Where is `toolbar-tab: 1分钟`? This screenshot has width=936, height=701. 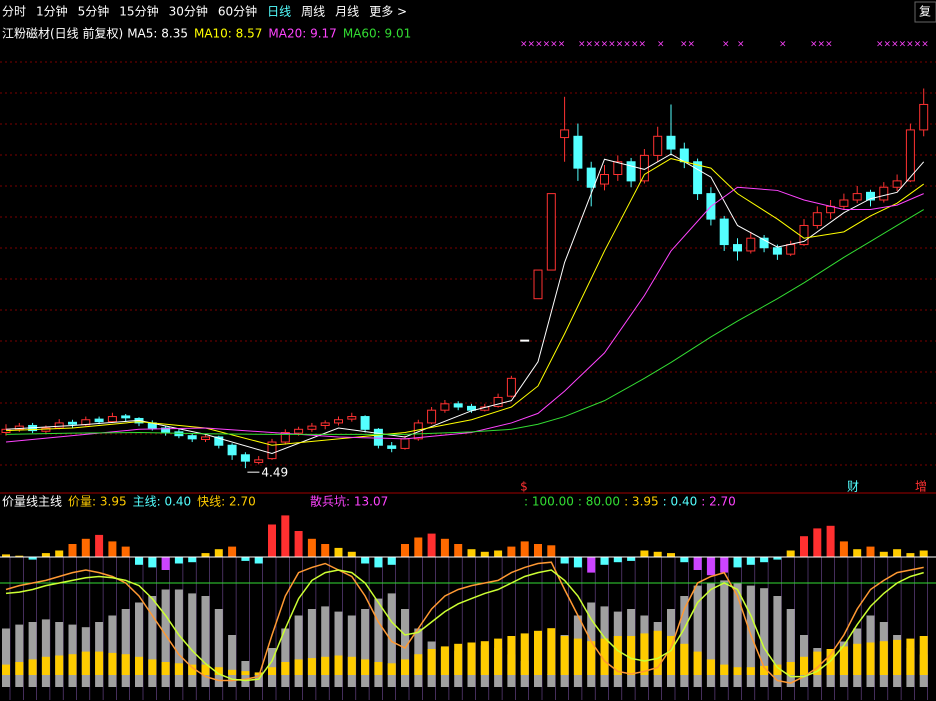 toolbar-tab: 1分钟 is located at coordinates (52, 11).